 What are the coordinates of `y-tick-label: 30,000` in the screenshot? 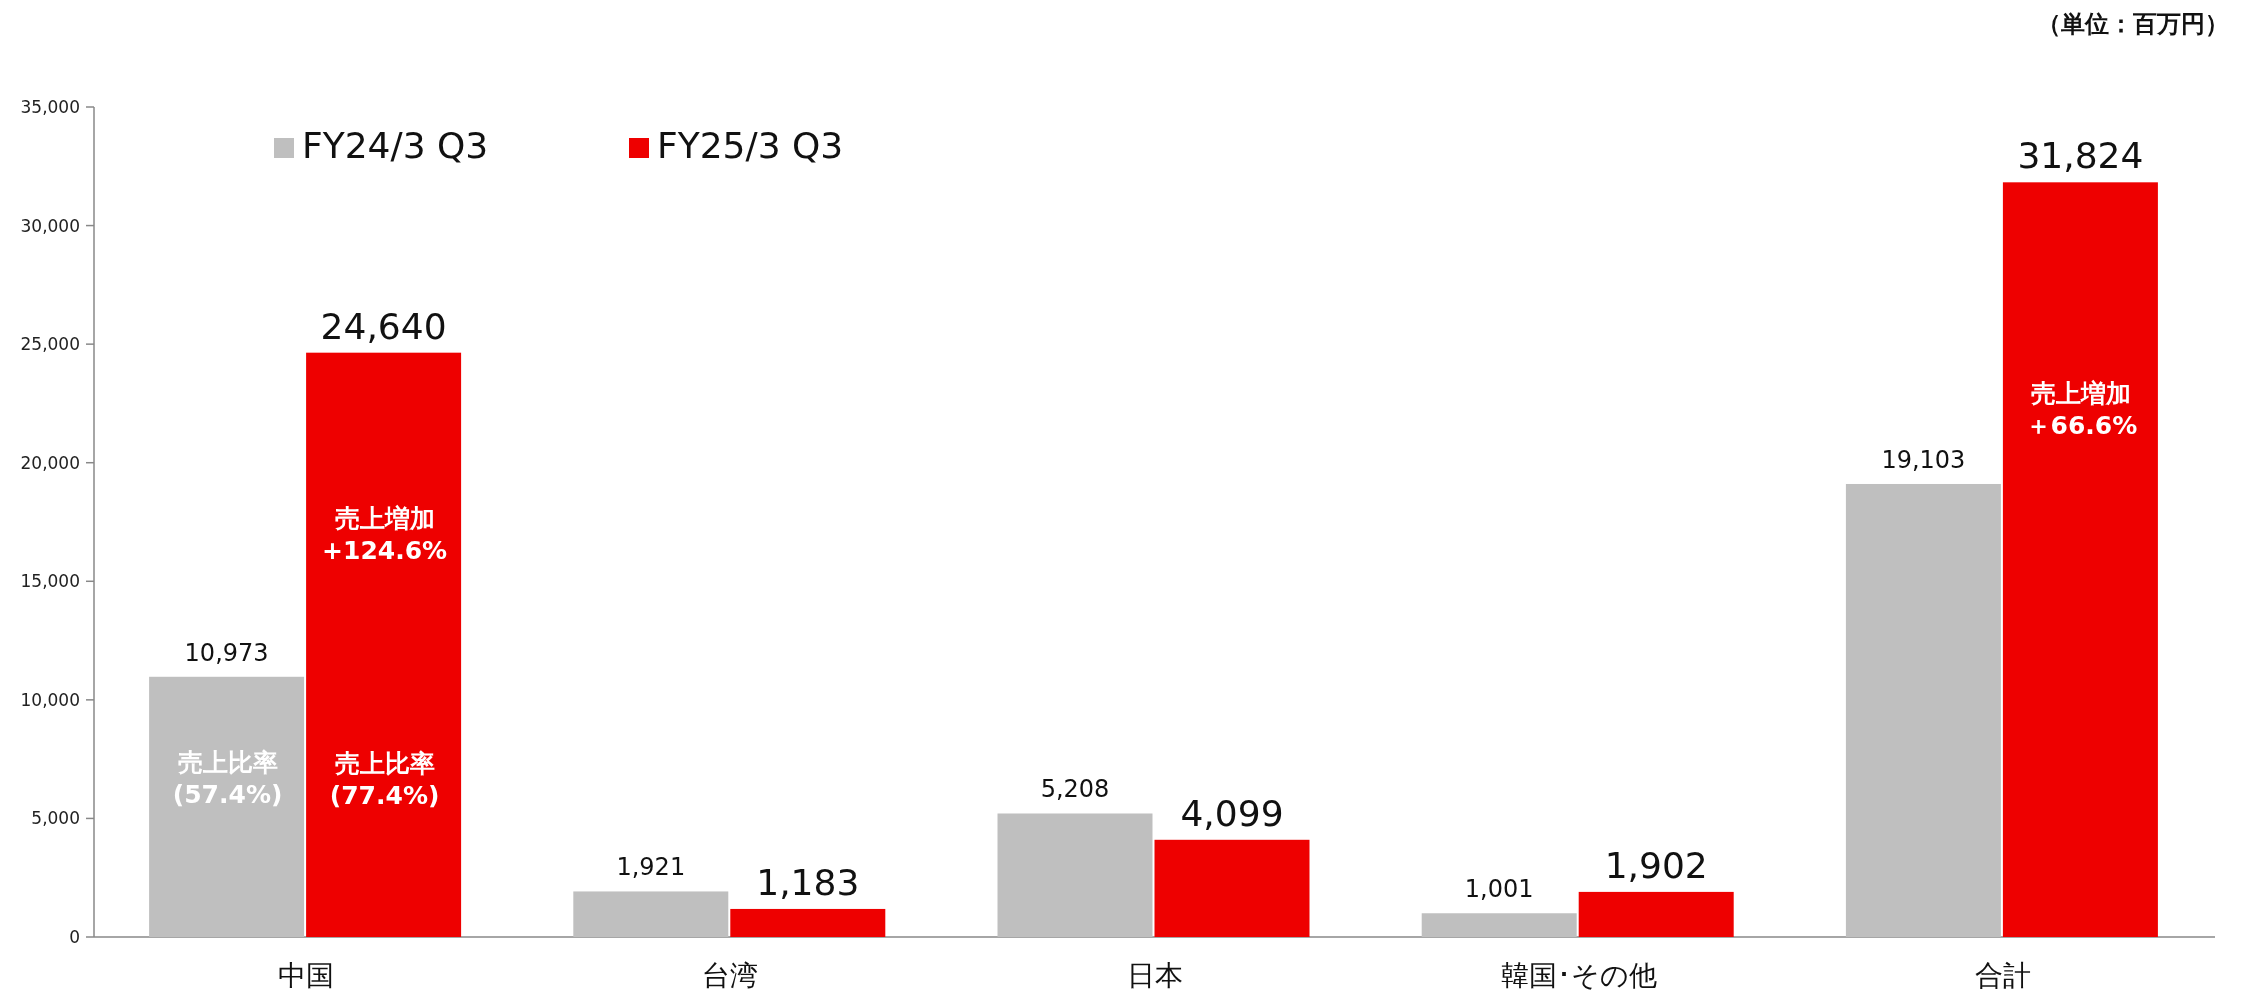 It's located at (50, 225).